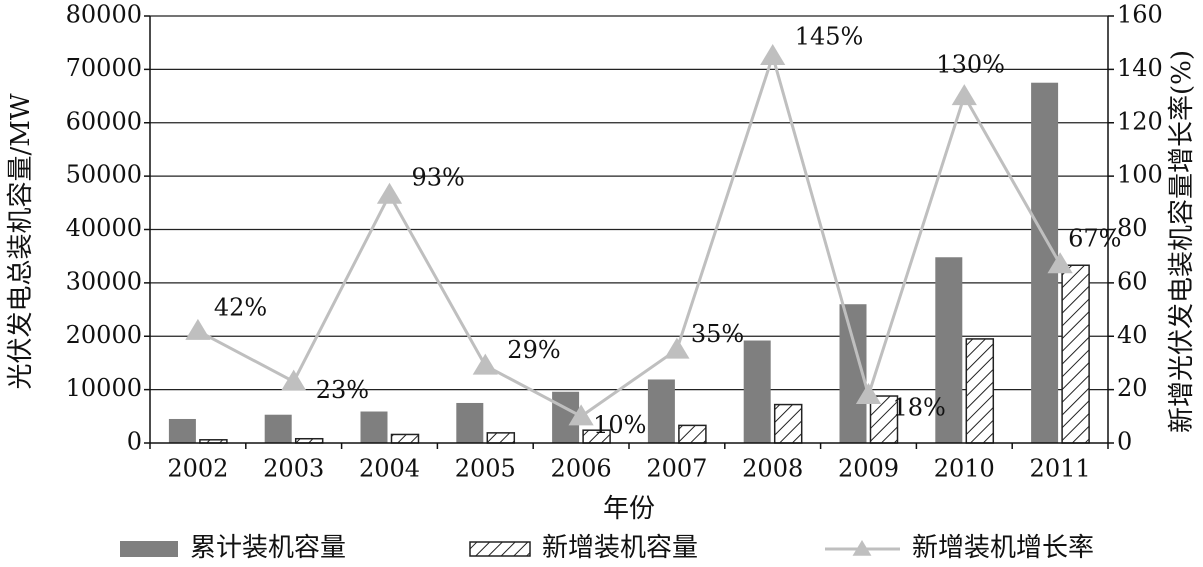  What do you see at coordinates (485, 469) in the screenshot?
I see `x-tick-label: 2005` at bounding box center [485, 469].